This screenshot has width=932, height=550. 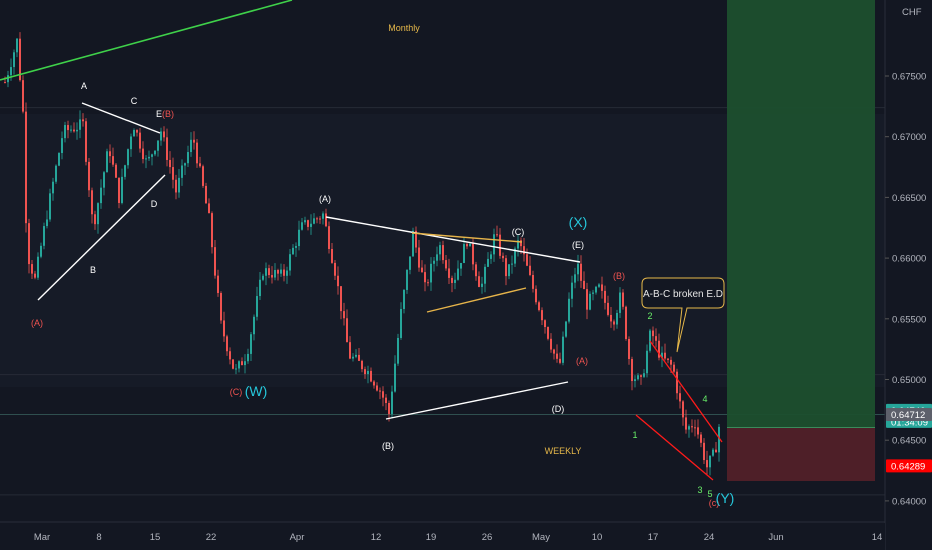 What do you see at coordinates (582, 361) in the screenshot?
I see `wave-label: (A)` at bounding box center [582, 361].